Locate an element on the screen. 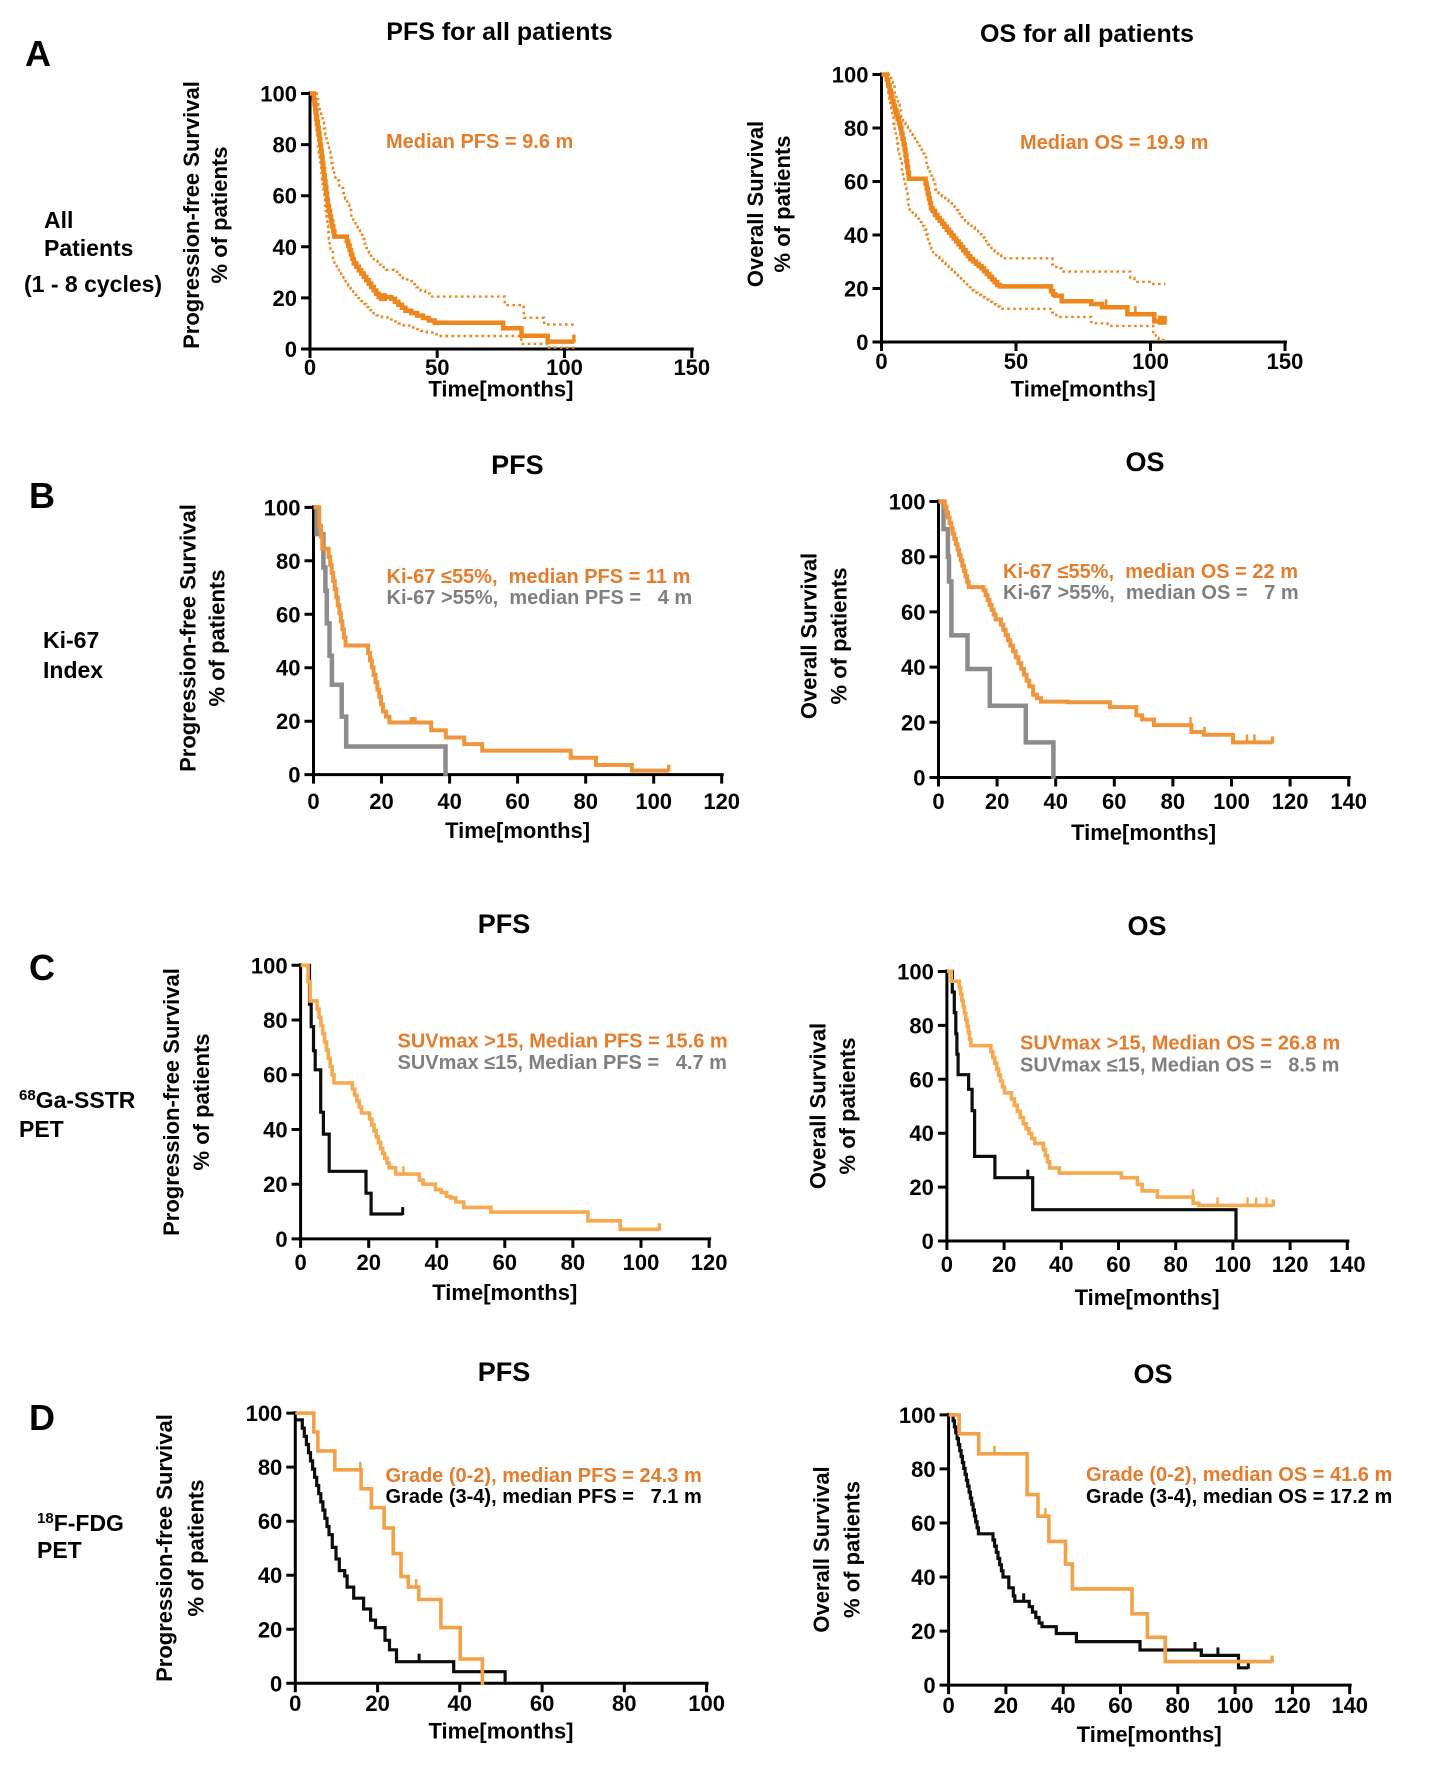 Image resolution: width=1440 pixels, height=1771 pixels. svg-text: Ki-67 >55%, median OS = 7 m is located at coordinates (1151, 593).